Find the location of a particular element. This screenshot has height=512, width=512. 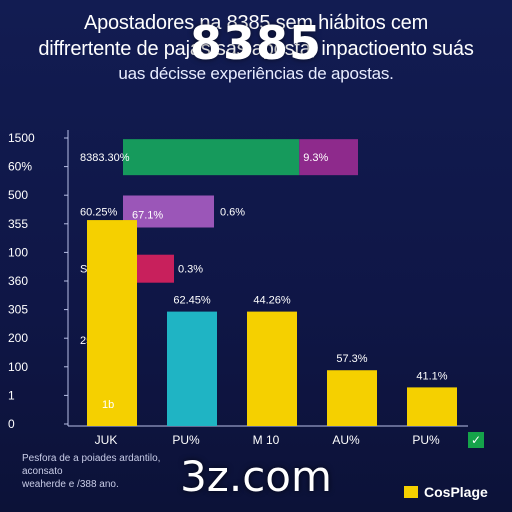

legend: CosPlage is located at coordinates (446, 492).